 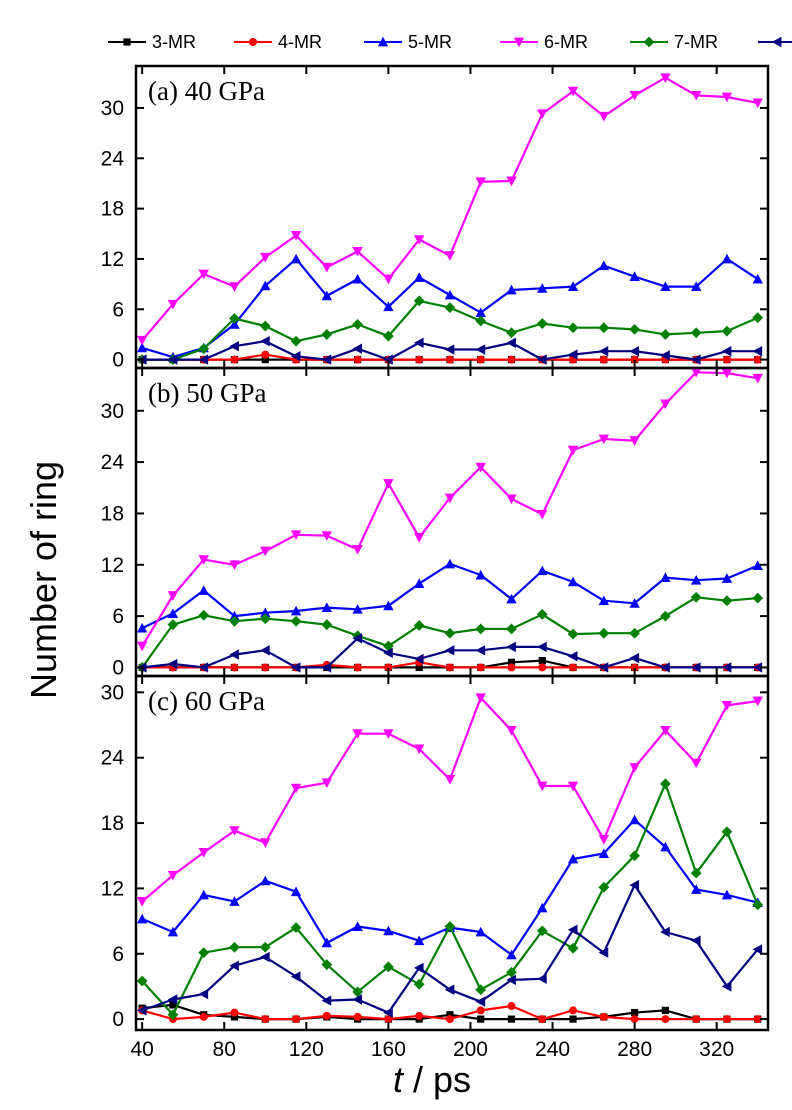 What do you see at coordinates (716, 1049) in the screenshot?
I see `x-tick-label: 320` at bounding box center [716, 1049].